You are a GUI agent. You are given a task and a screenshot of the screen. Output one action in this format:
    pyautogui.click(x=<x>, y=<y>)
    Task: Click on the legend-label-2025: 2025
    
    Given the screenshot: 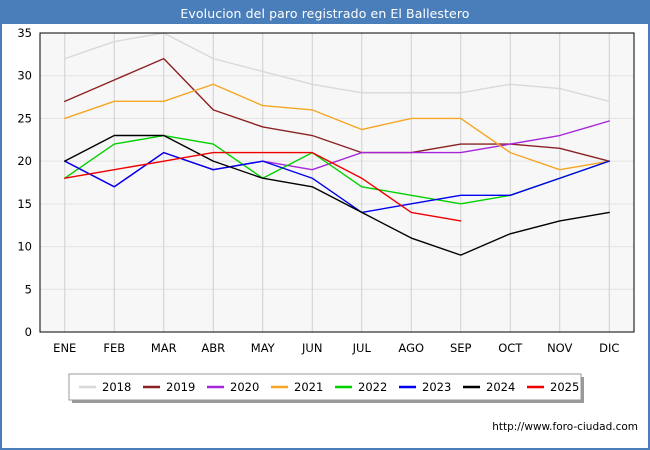 What is the action you would take?
    pyautogui.click(x=564, y=387)
    